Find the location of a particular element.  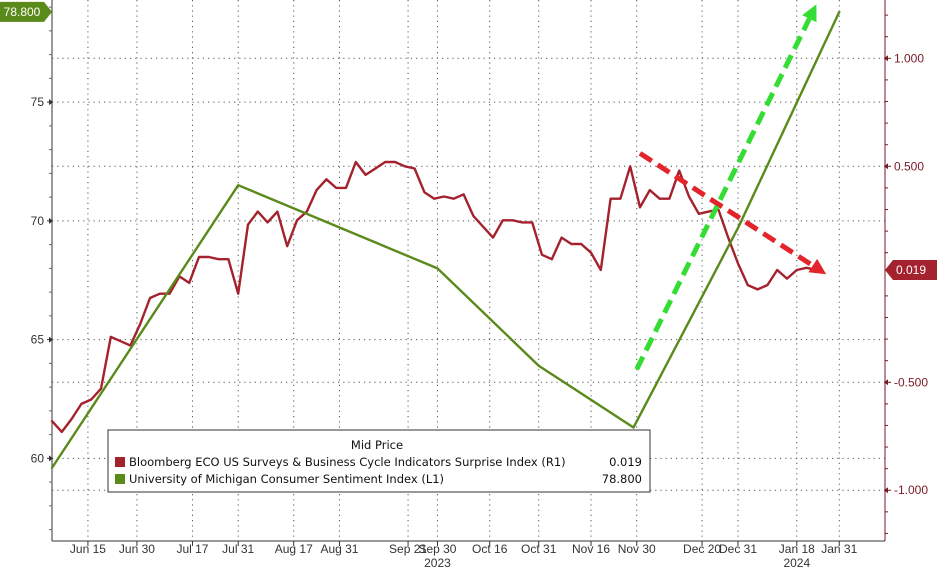

right-current-value-badge is located at coordinates (911, 269).